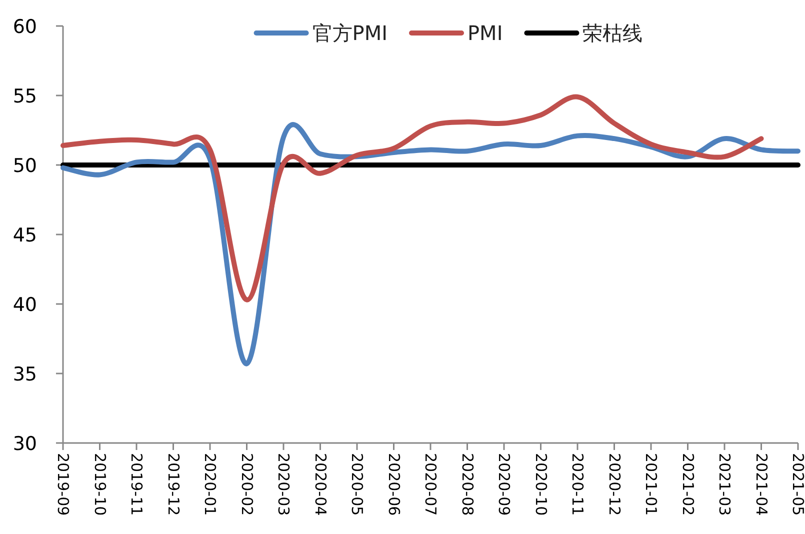  Describe the element at coordinates (24, 166) in the screenshot. I see `y-tick-label: 50` at that location.